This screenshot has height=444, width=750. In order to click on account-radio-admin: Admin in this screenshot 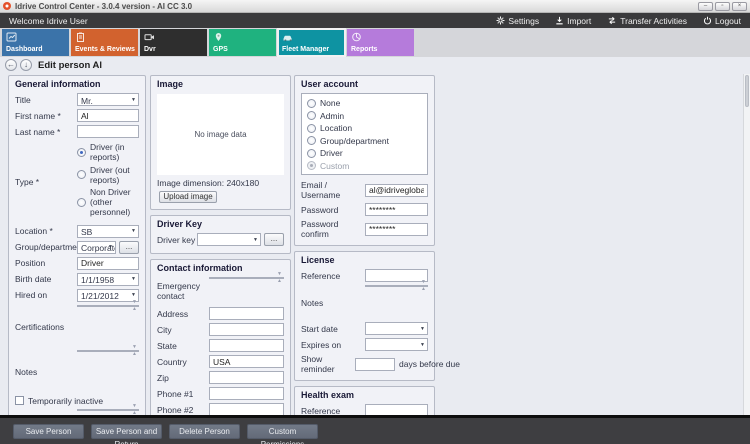, I will do `click(364, 116)`.